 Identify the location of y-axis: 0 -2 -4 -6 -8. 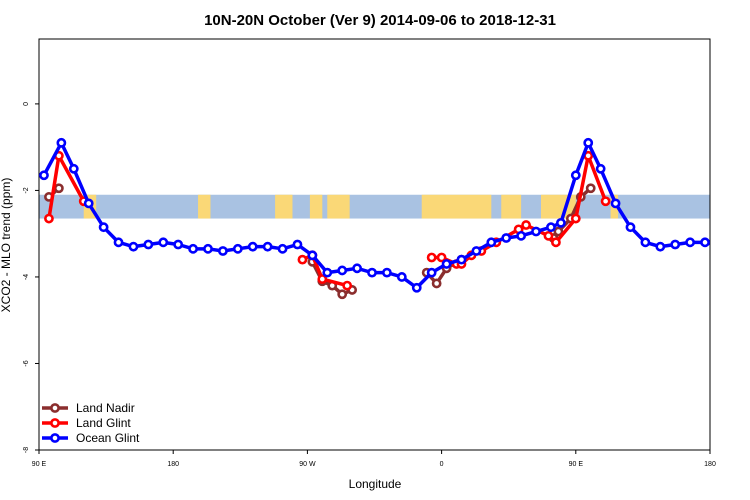
(31, 277).